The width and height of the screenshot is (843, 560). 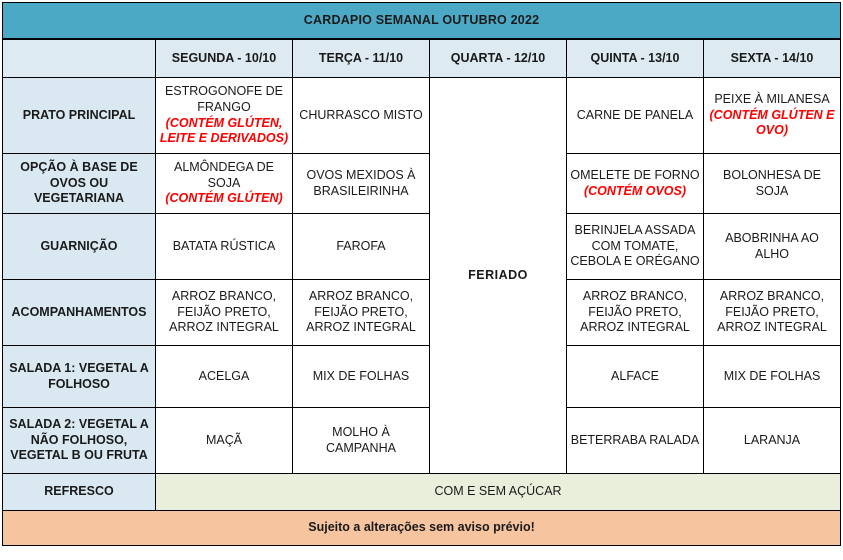 I want to click on column-header-segunda: SEGUNDA - 10/10, so click(x=224, y=58).